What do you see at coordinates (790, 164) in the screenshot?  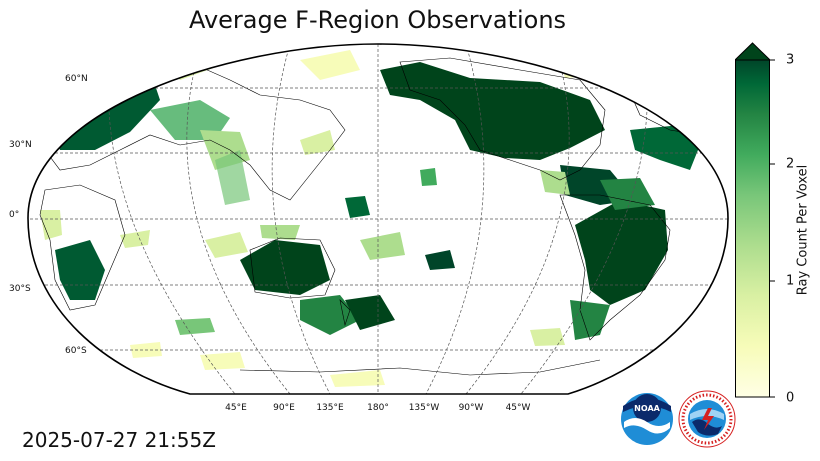 I see `colorbar-tick-label: 2` at bounding box center [790, 164].